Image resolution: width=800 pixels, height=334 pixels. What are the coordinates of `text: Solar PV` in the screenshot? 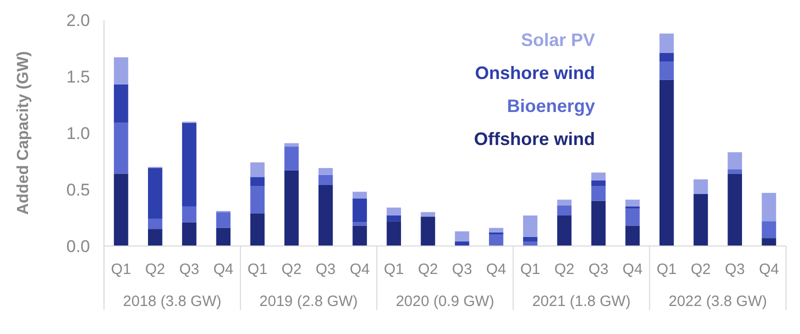 It's located at (558, 40).